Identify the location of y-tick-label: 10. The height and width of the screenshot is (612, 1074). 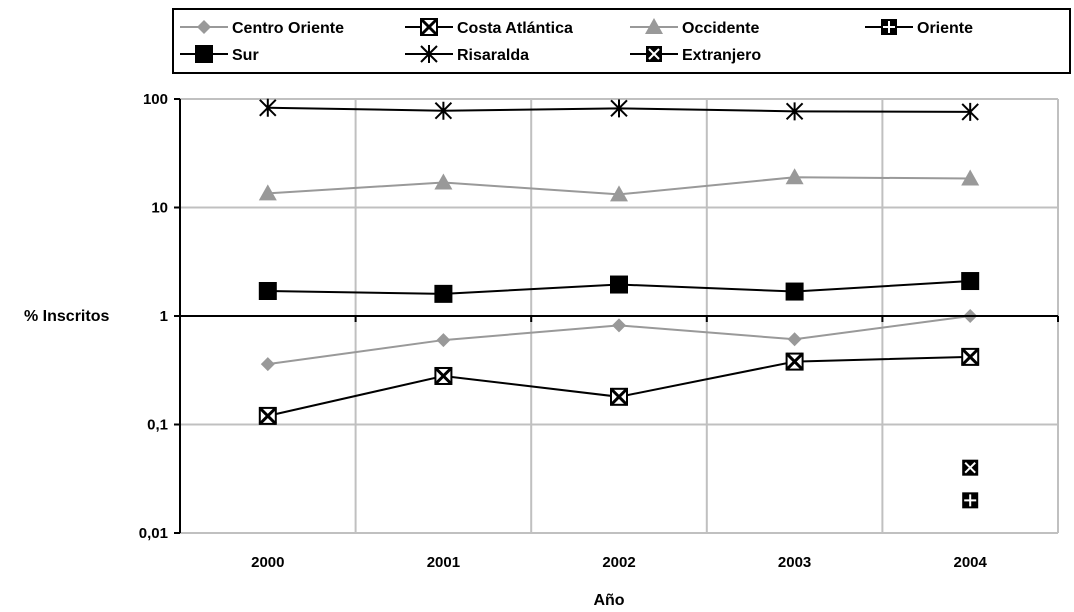
(159, 208).